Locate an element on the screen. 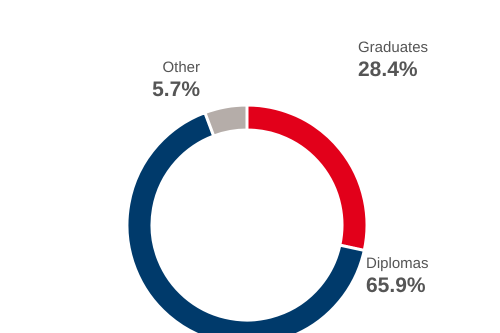 The height and width of the screenshot is (333, 500). slice-label: Other is located at coordinates (181, 67).